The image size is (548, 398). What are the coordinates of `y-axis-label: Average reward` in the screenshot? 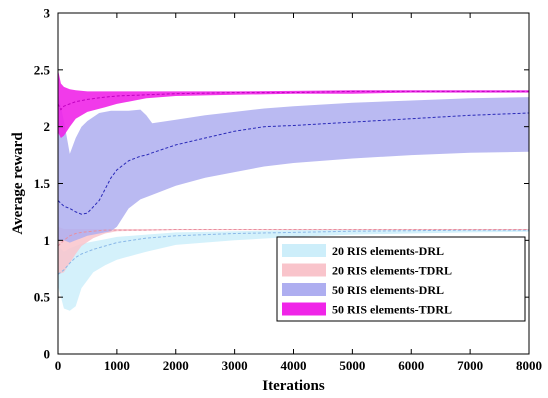 It's located at (18, 183).